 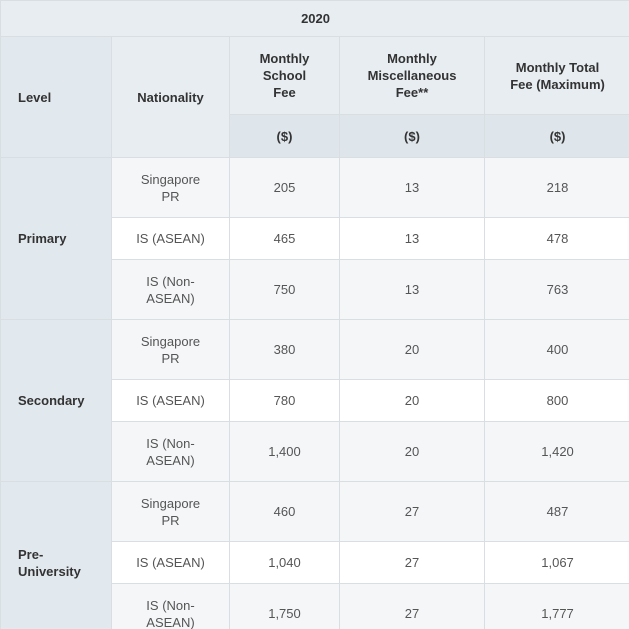 What do you see at coordinates (412, 75) in the screenshot?
I see `misc-fee-header: Monthly Miscellaneous Fee**` at bounding box center [412, 75].